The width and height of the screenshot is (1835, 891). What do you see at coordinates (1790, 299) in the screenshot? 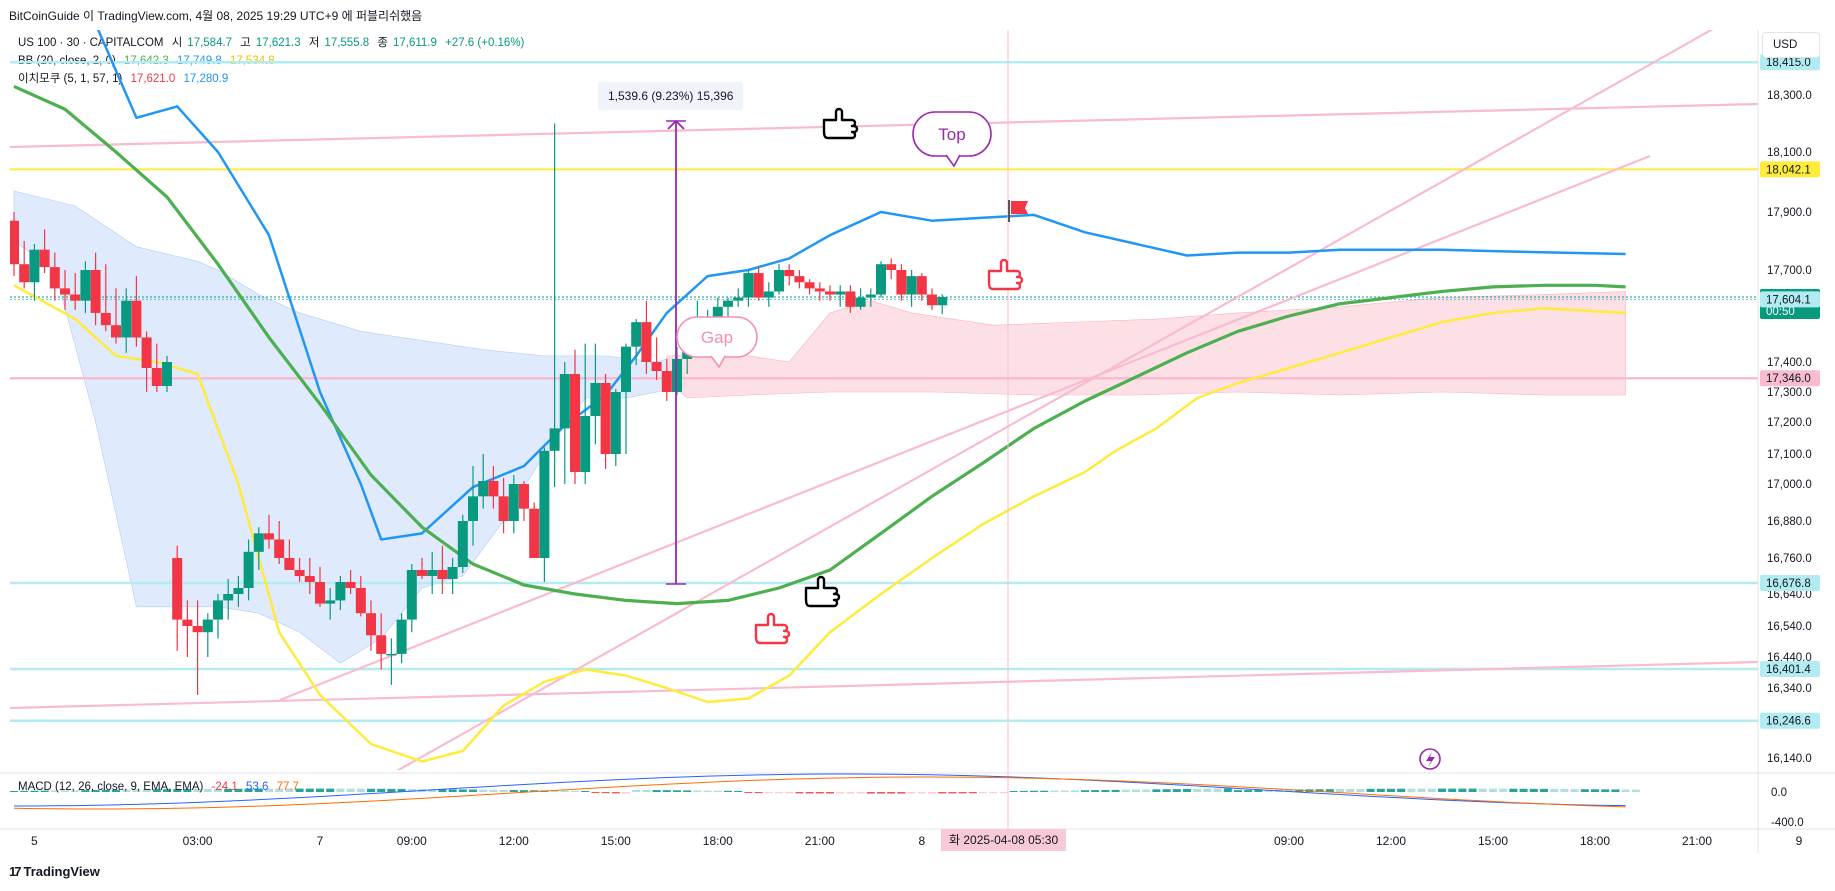
I see `price-axis-label-bg` at bounding box center [1790, 299].